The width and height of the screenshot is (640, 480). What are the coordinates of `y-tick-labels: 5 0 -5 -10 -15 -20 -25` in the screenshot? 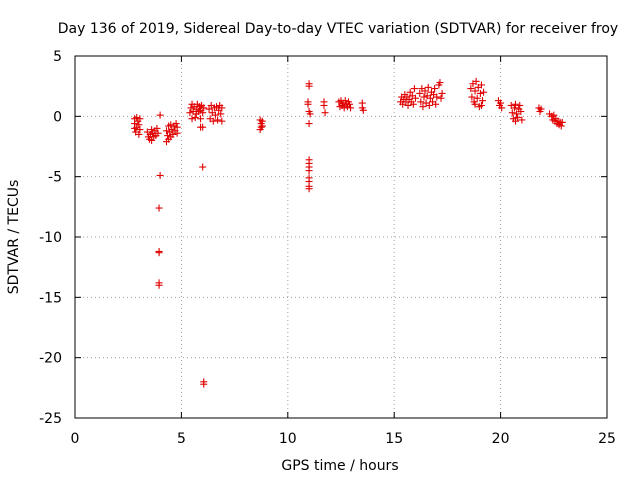 It's located at (50, 238).